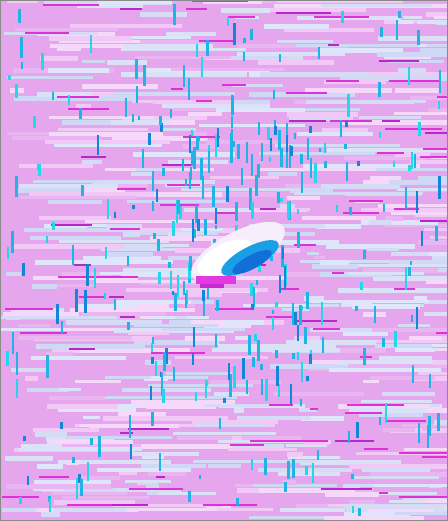  Describe the element at coordinates (225, 258) in the screenshot. I see `blob-core` at that location.